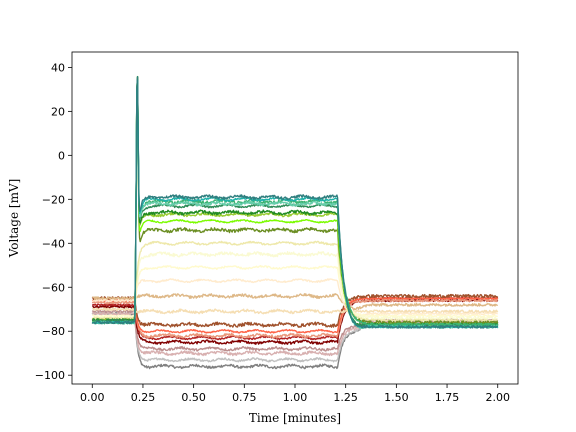 The height and width of the screenshot is (432, 576). Describe the element at coordinates (244, 397) in the screenshot. I see `x-tick-label: 0.75` at that location.